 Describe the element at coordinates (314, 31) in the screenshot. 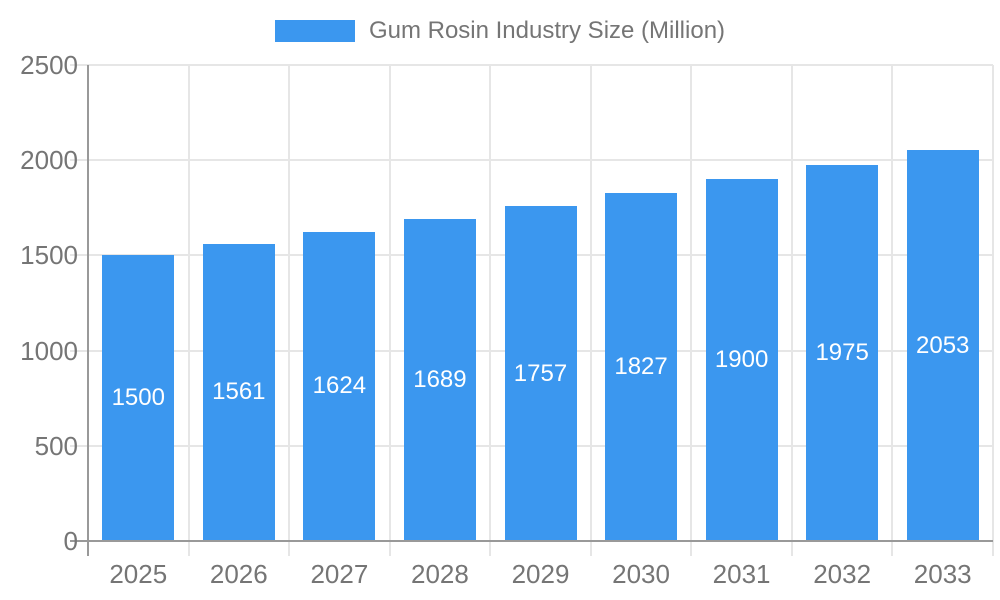

I see `legend-swatch-icon` at that location.